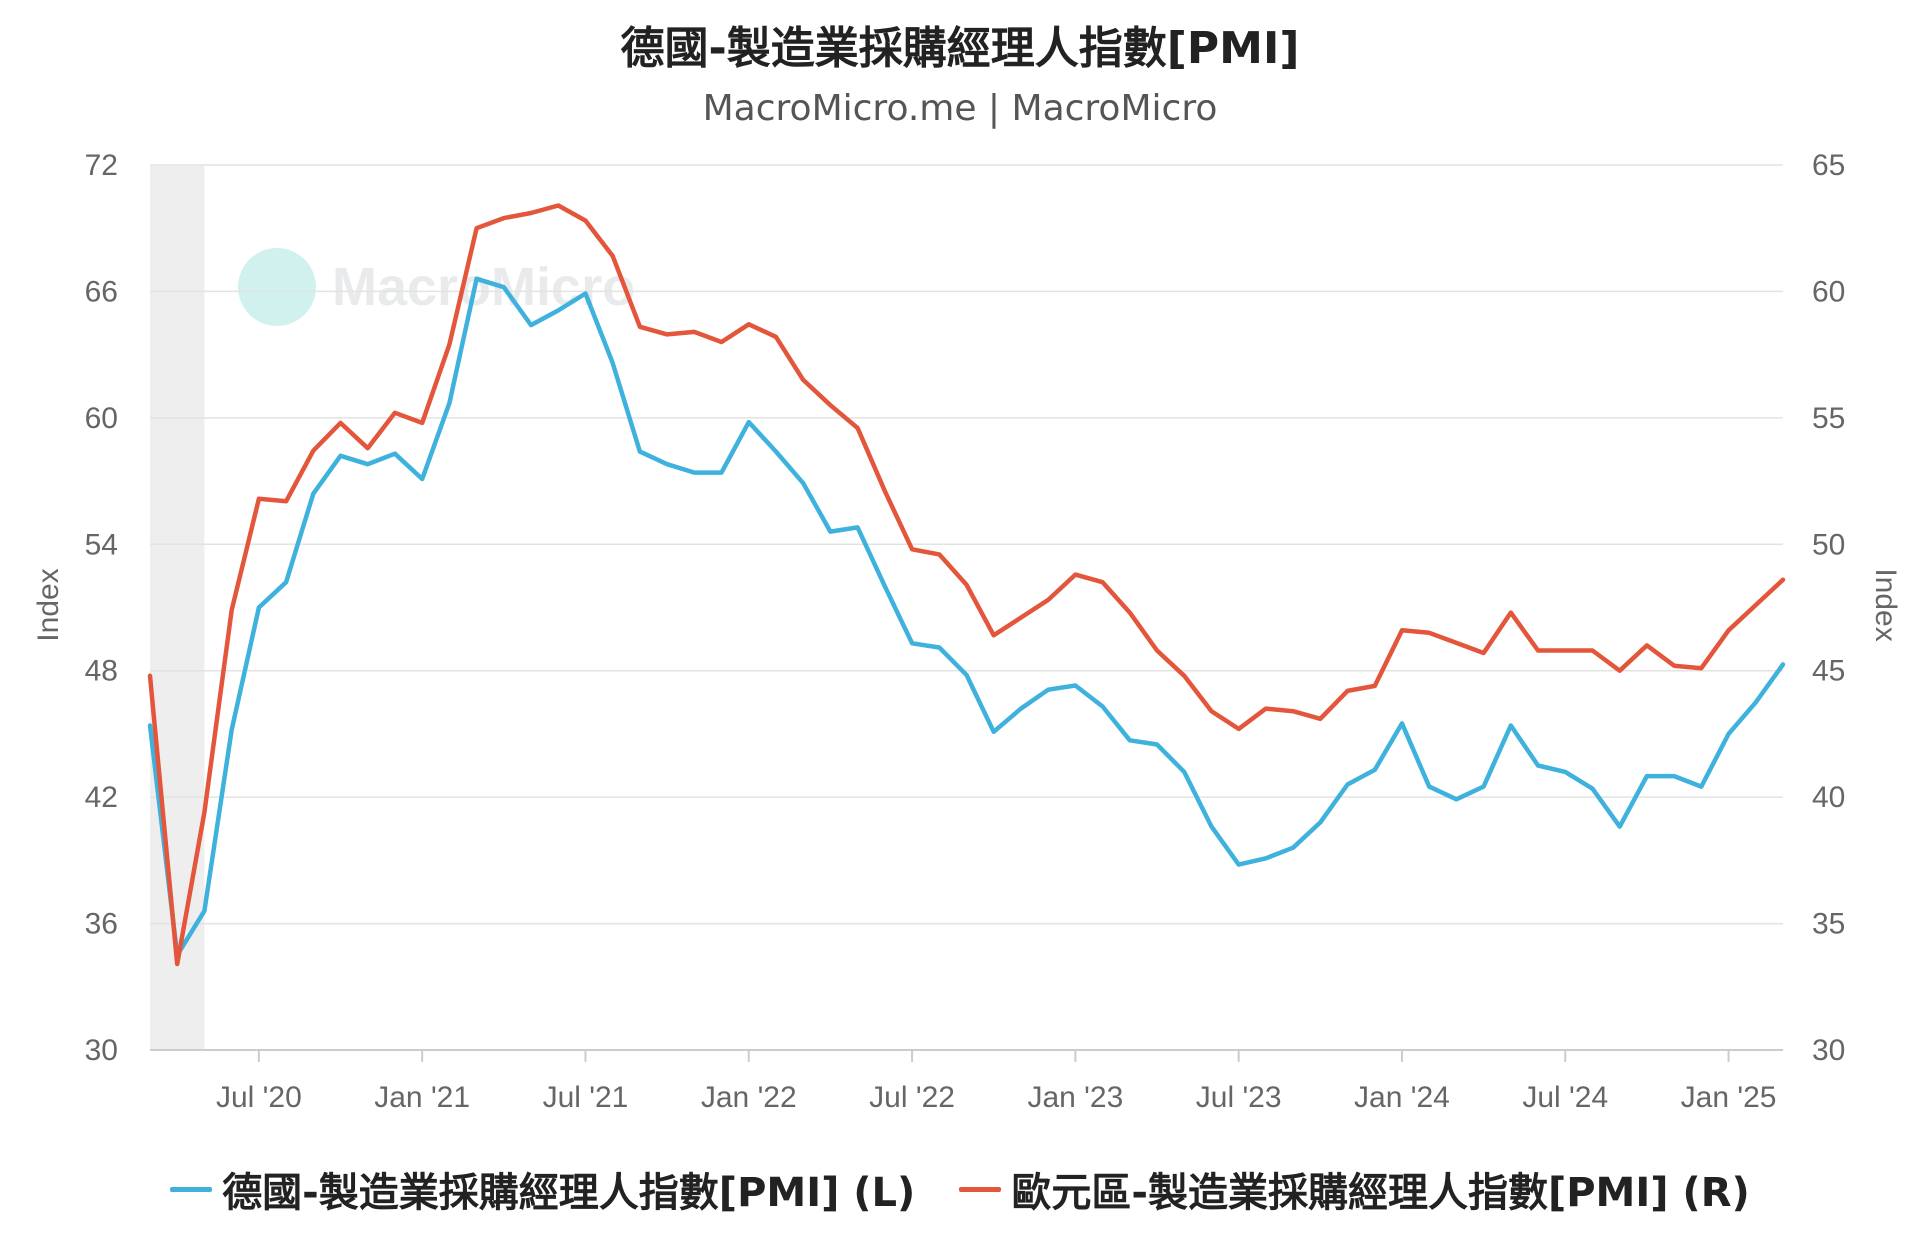 The height and width of the screenshot is (1250, 1920). What do you see at coordinates (1729, 1097) in the screenshot?
I see `x-tick-label: Jan '25` at bounding box center [1729, 1097].